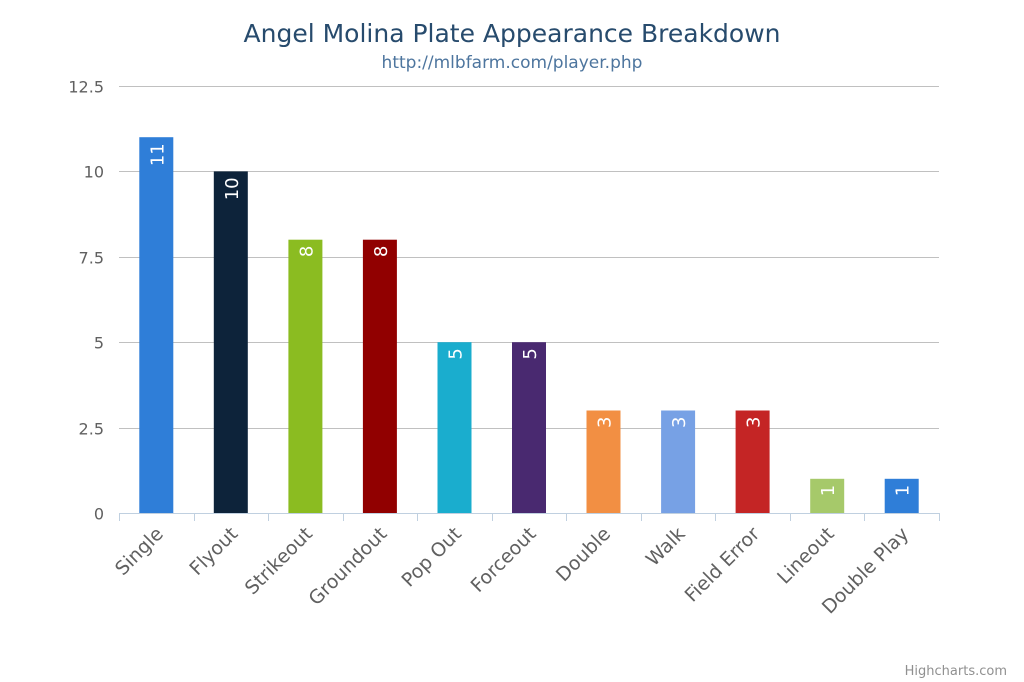 This screenshot has width=1024, height=682. What do you see at coordinates (86, 87) in the screenshot?
I see `y-tick-label: 12.5` at bounding box center [86, 87].